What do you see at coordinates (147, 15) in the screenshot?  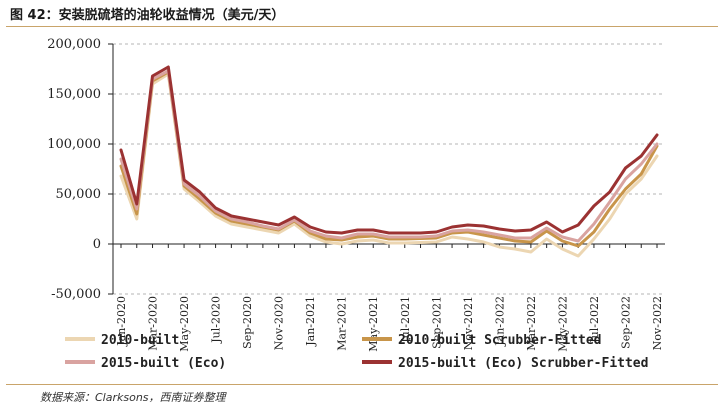 I see `page-title: 图 42：安装脱硫塔的油轮收益情况（美元/天）` at bounding box center [147, 15].